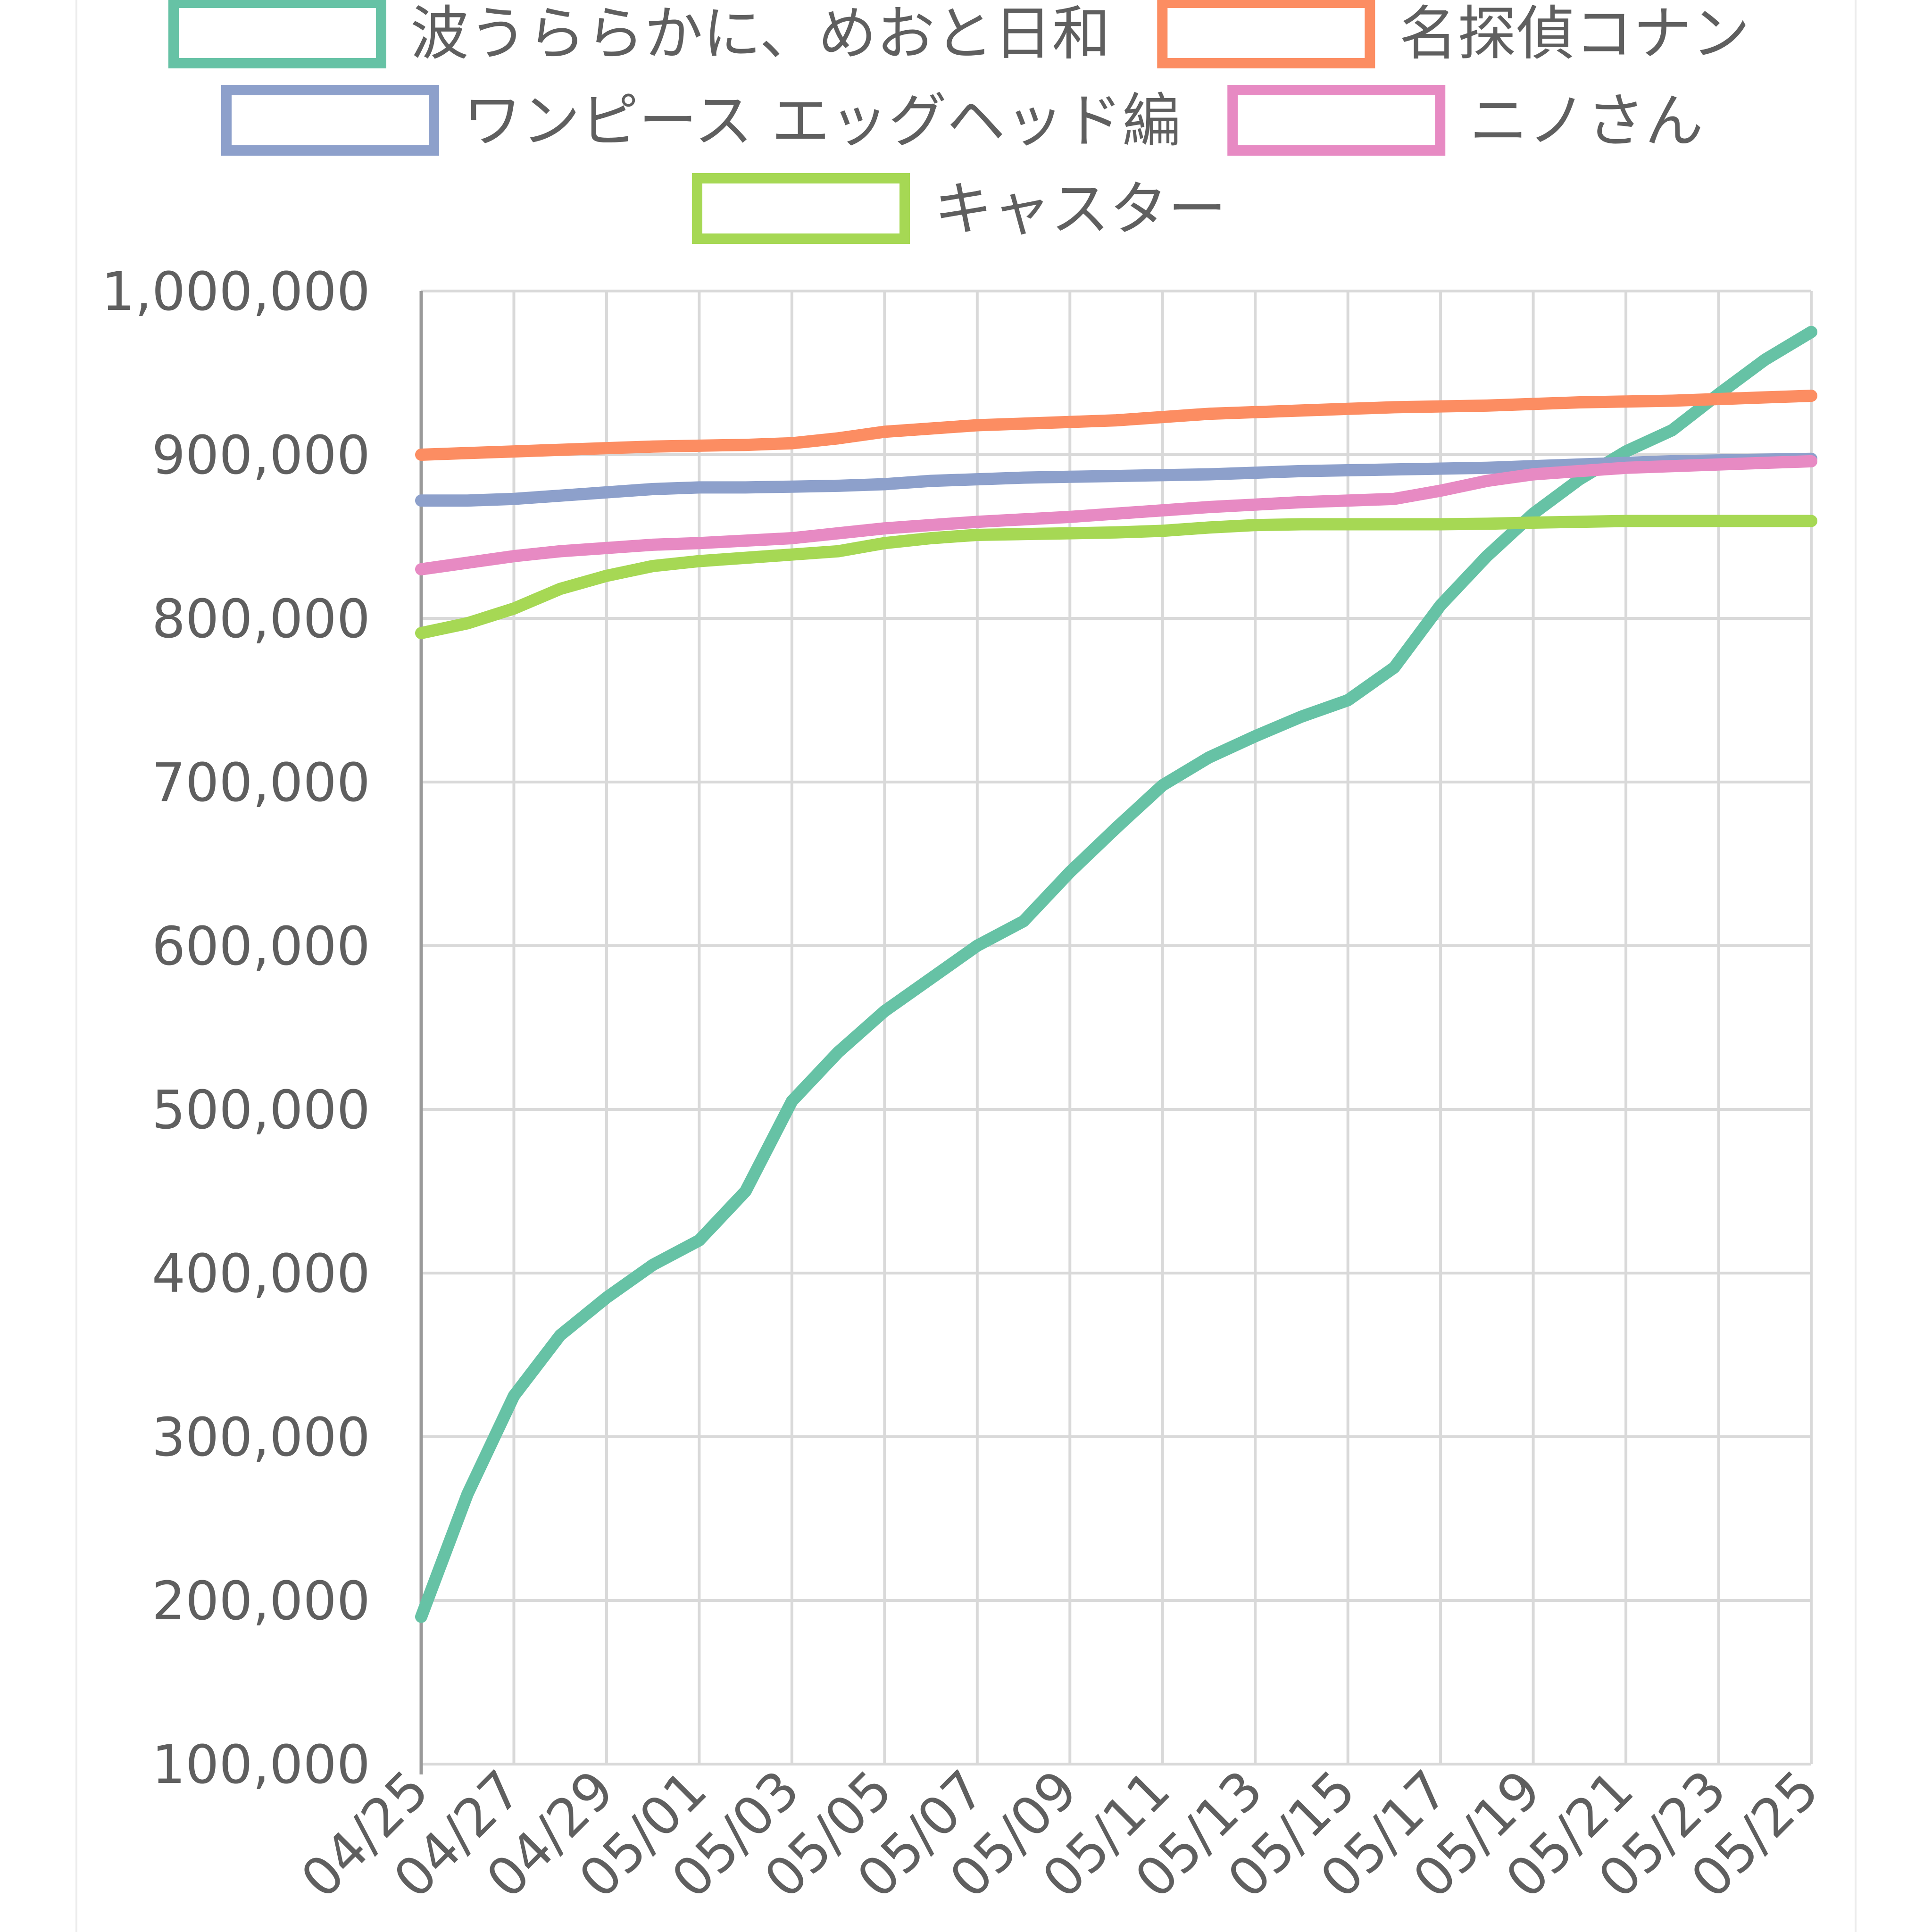  I want to click on legend-label-1: 波うららかに、めおと日和, so click(760, 34).